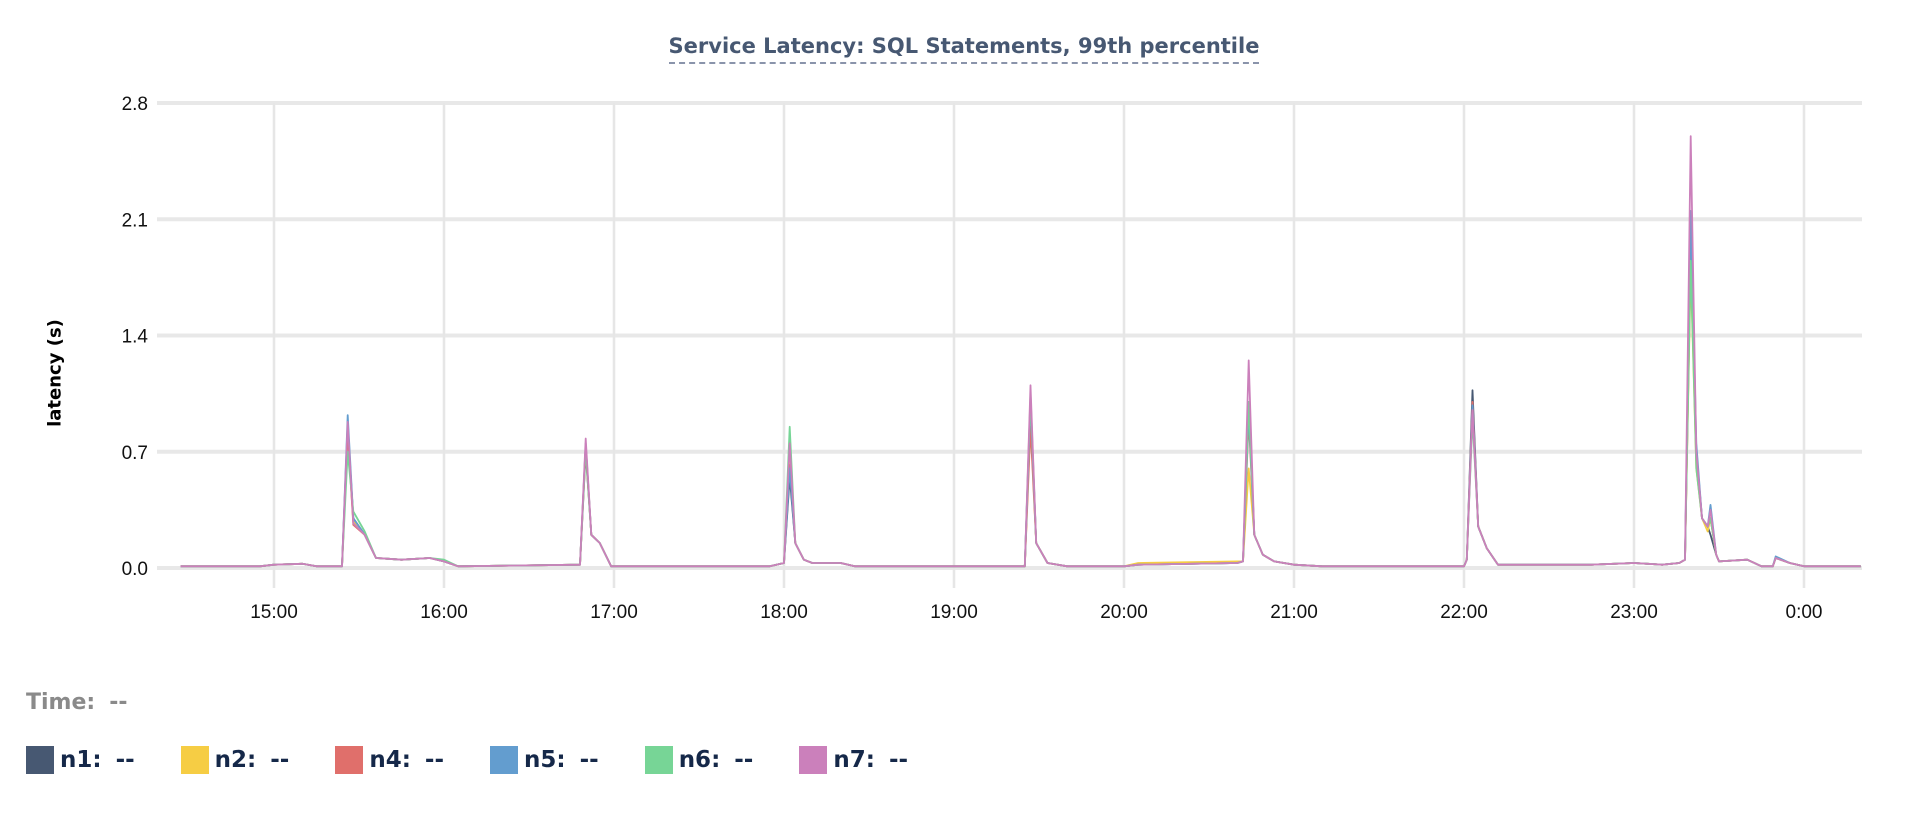 This screenshot has height=818, width=1928. I want to click on legend-item-n1: n1: --, so click(80, 760).